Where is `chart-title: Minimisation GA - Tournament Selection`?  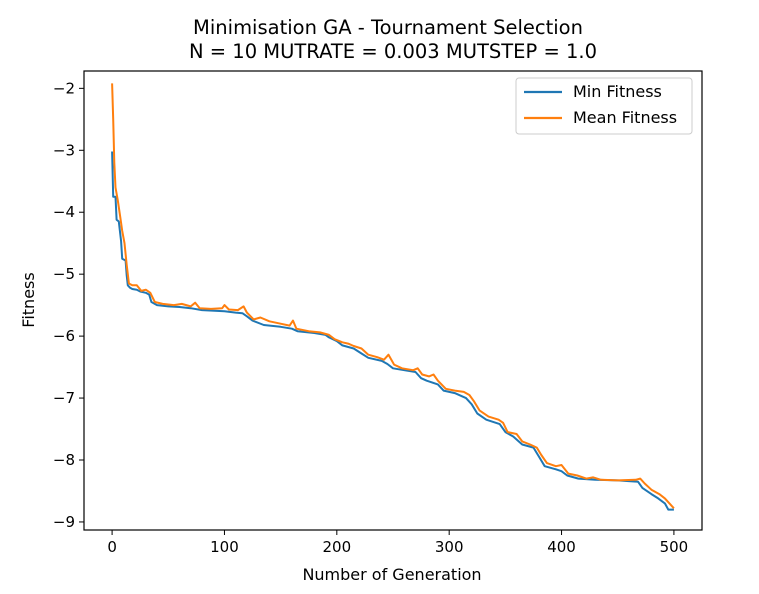 chart-title: Minimisation GA - Tournament Selection is located at coordinates (388, 27).